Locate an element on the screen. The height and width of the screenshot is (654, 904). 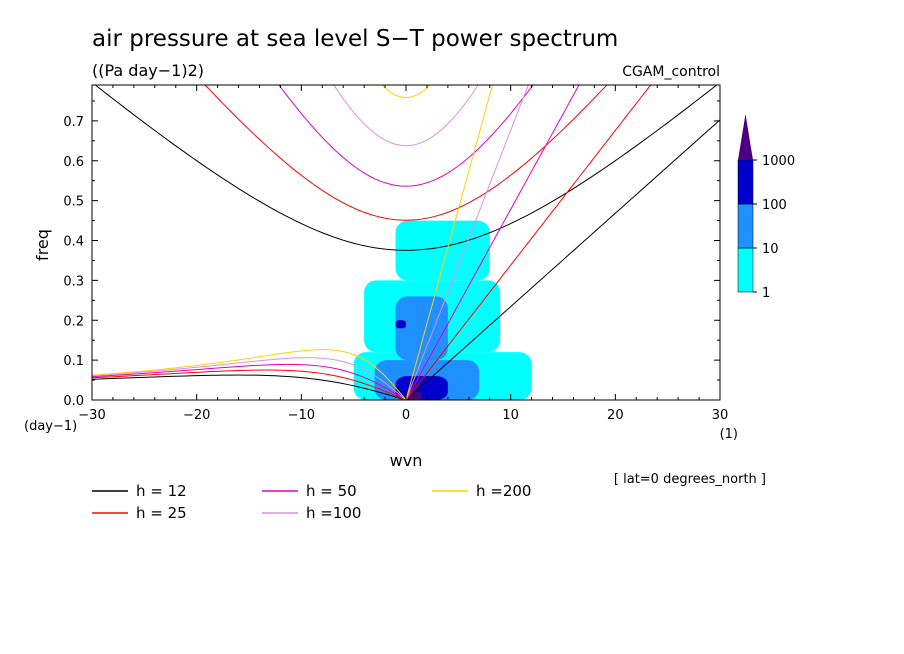
latitude-annotation: [ lat=0 degrees_north ] is located at coordinates (690, 479).